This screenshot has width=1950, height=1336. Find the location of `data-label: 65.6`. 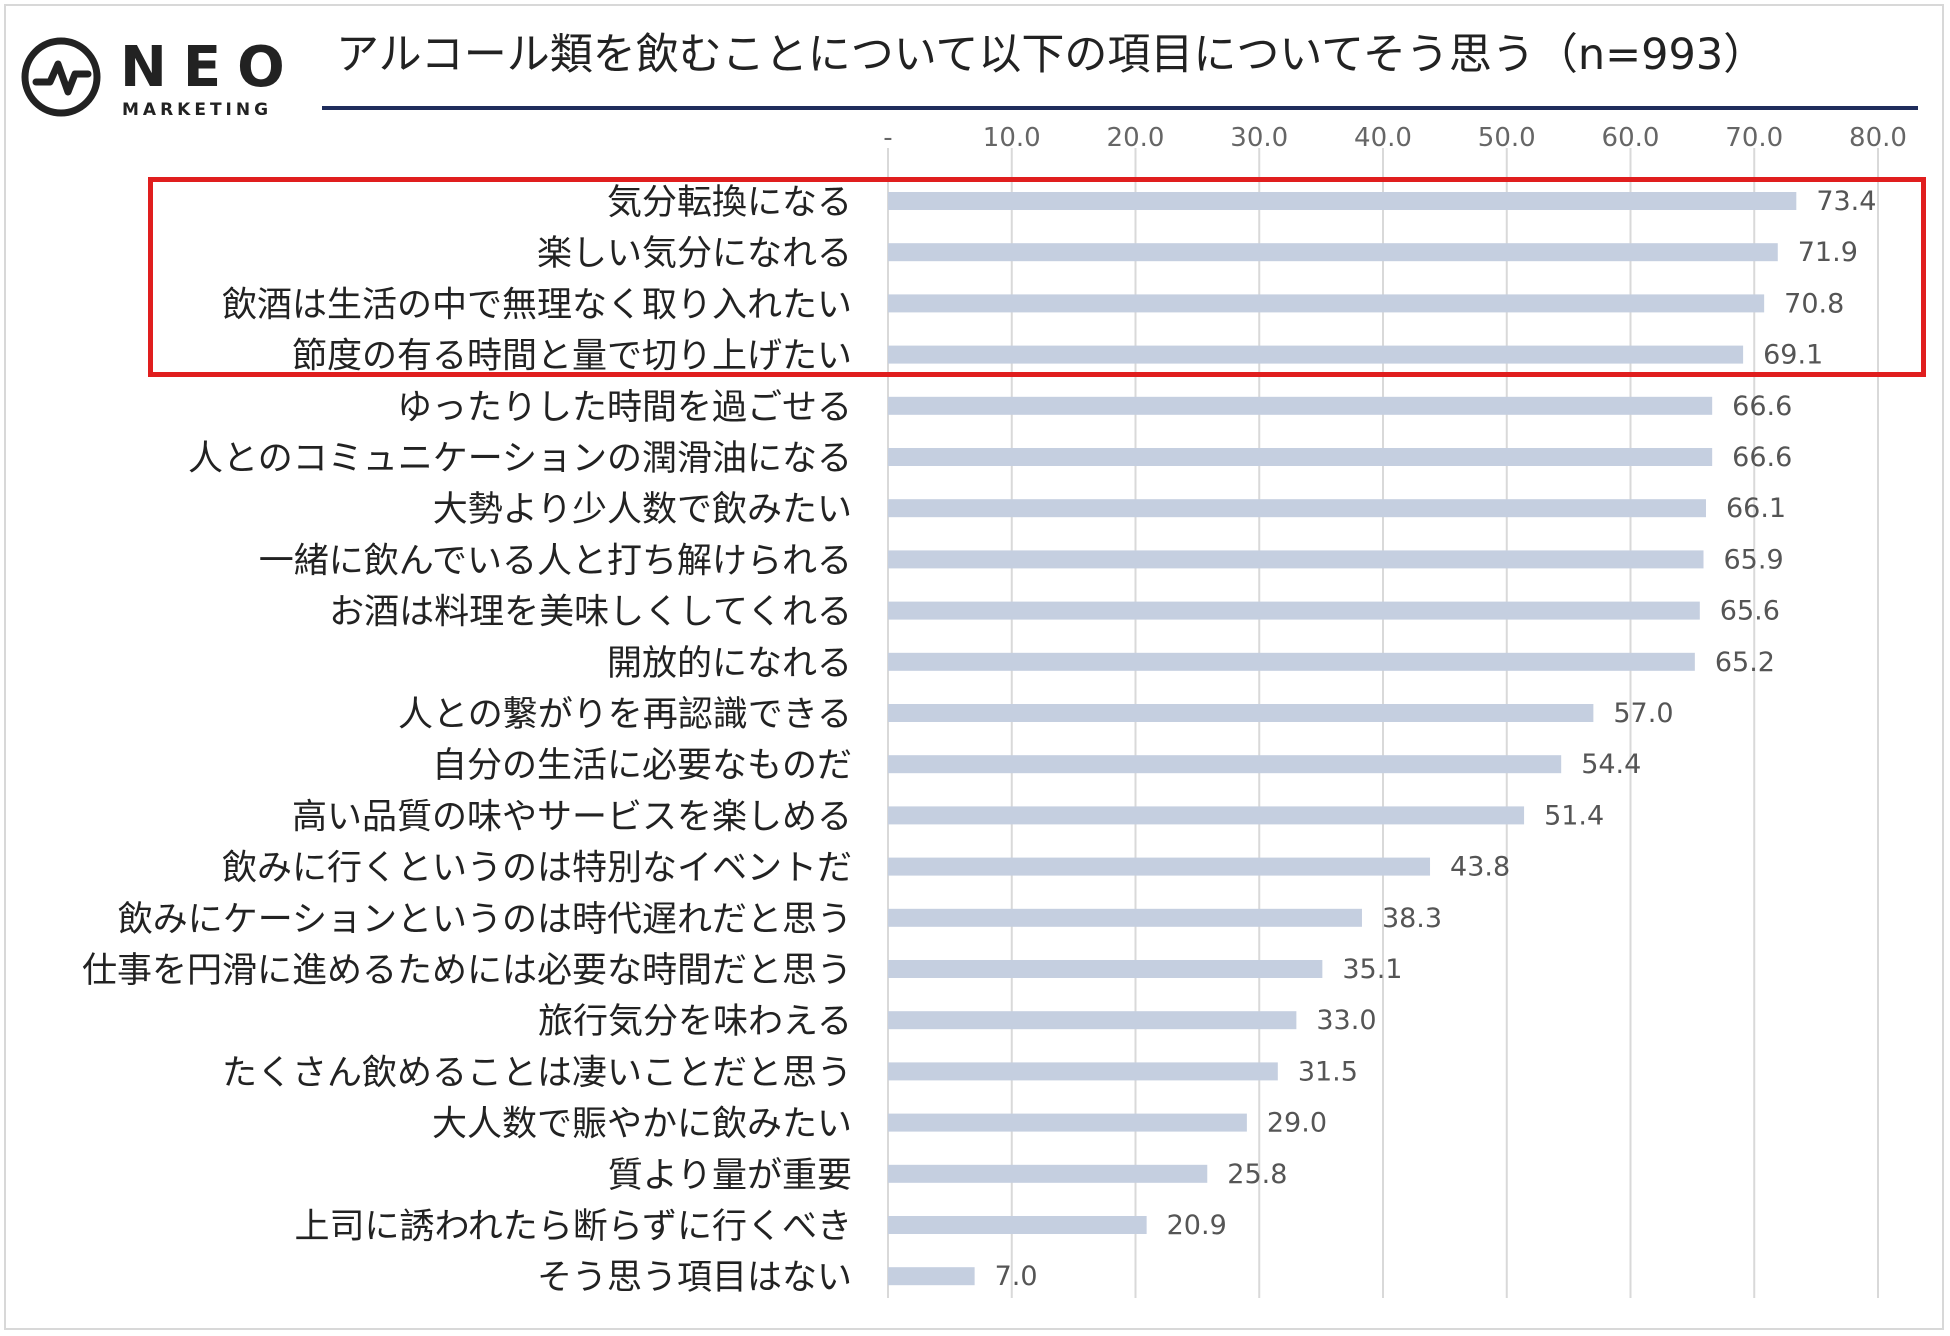

data-label: 65.6 is located at coordinates (1750, 611).